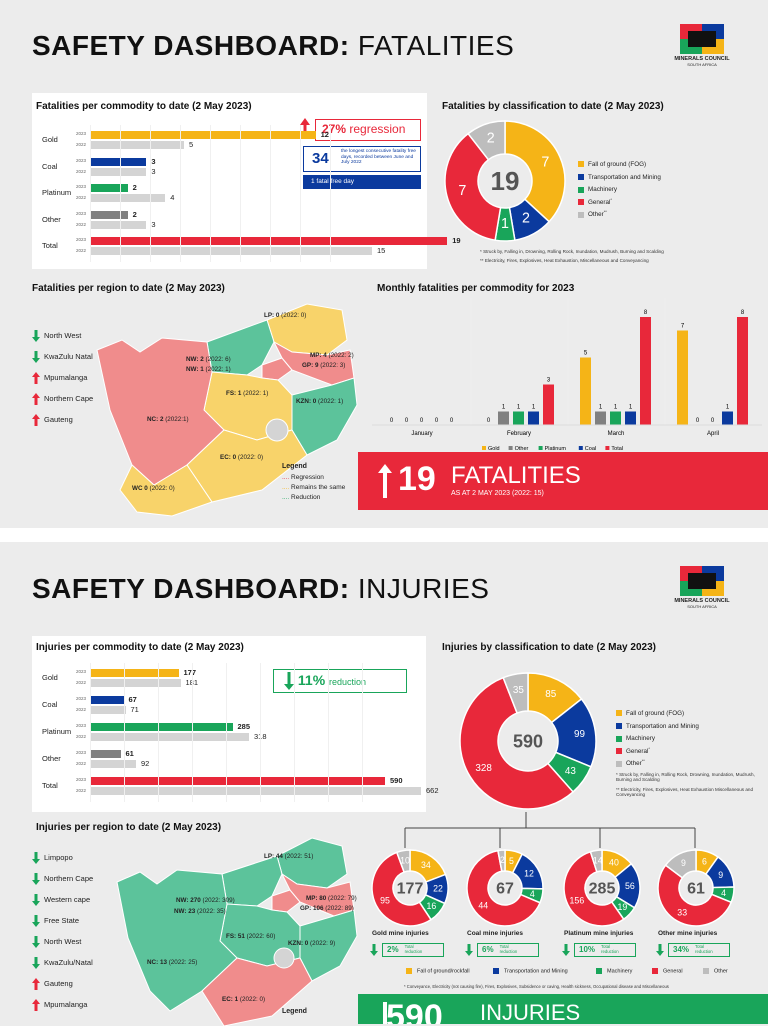  I want to click on commodity-label: Platinum, so click(57, 192).